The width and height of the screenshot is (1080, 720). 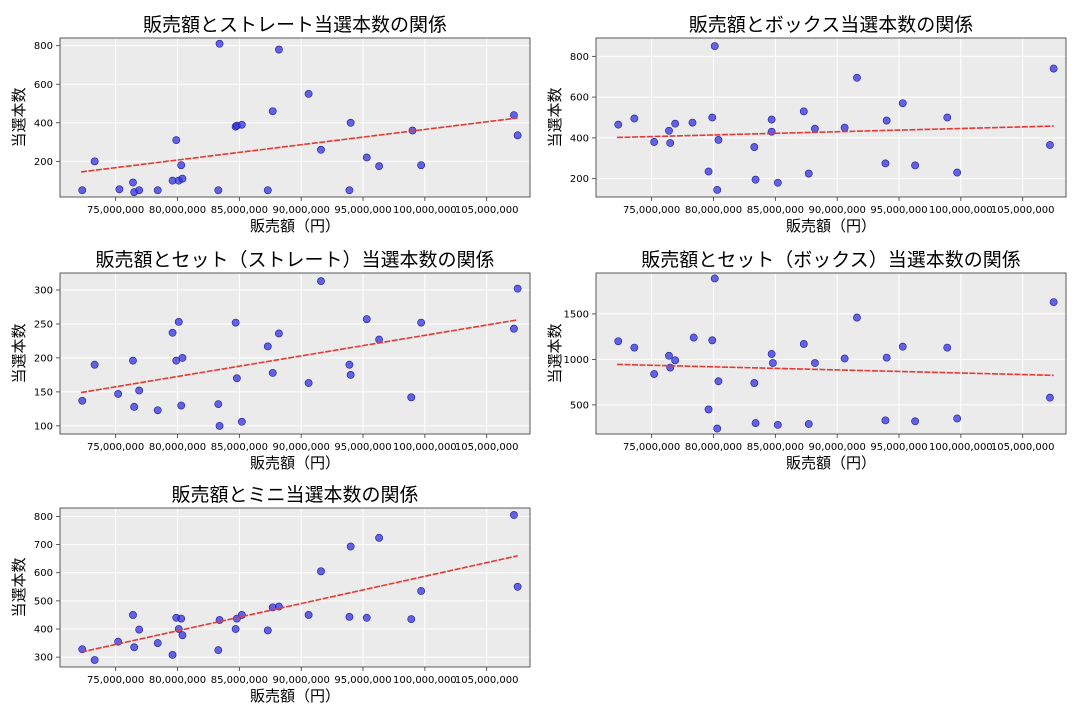 I want to click on y-tick-label: 250, so click(x=43, y=324).